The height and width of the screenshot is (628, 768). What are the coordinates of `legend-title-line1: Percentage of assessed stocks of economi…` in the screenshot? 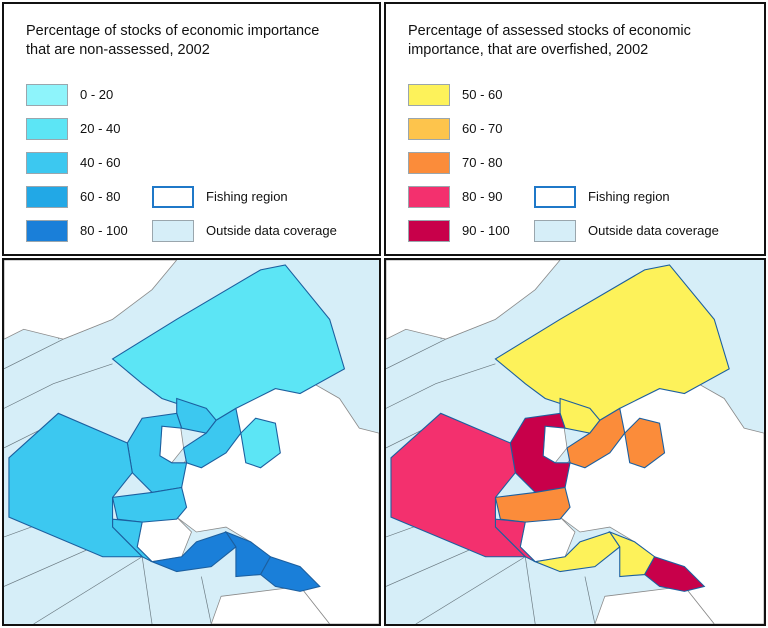 It's located at (549, 31).